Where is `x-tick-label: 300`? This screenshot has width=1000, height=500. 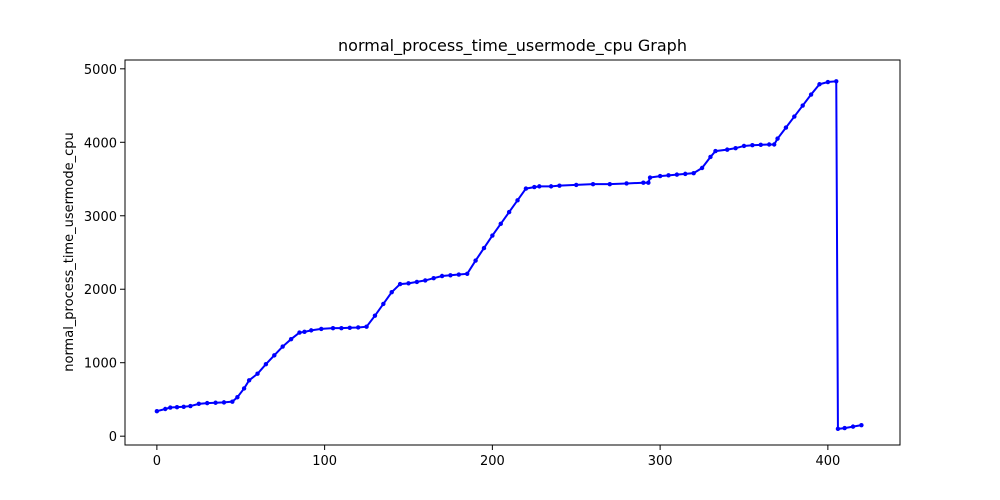
x-tick-label: 300 is located at coordinates (660, 461).